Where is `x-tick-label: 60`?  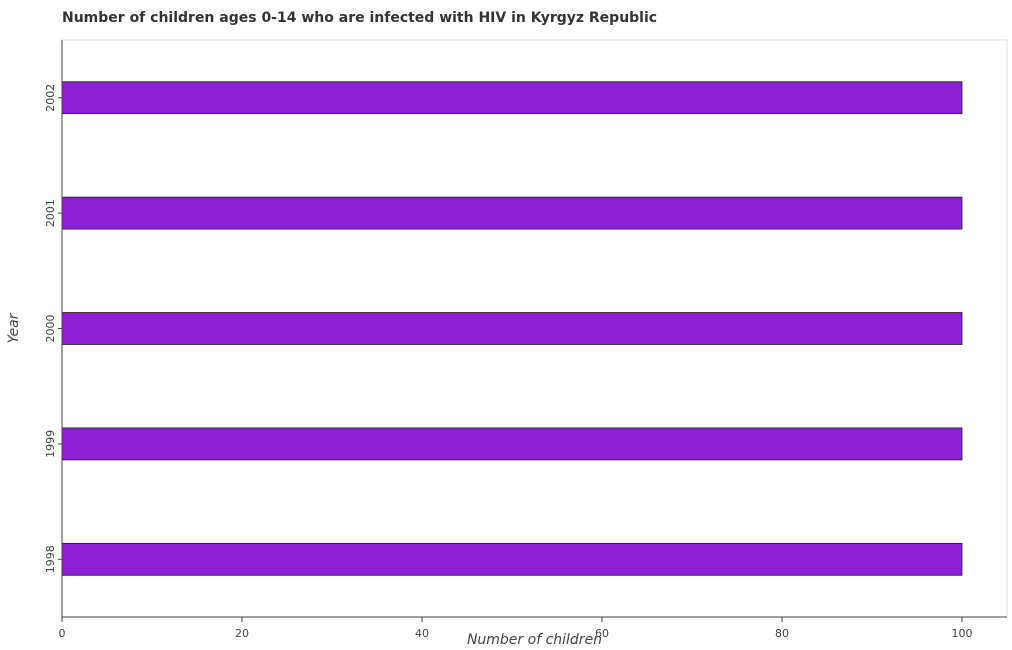 x-tick-label: 60 is located at coordinates (602, 633).